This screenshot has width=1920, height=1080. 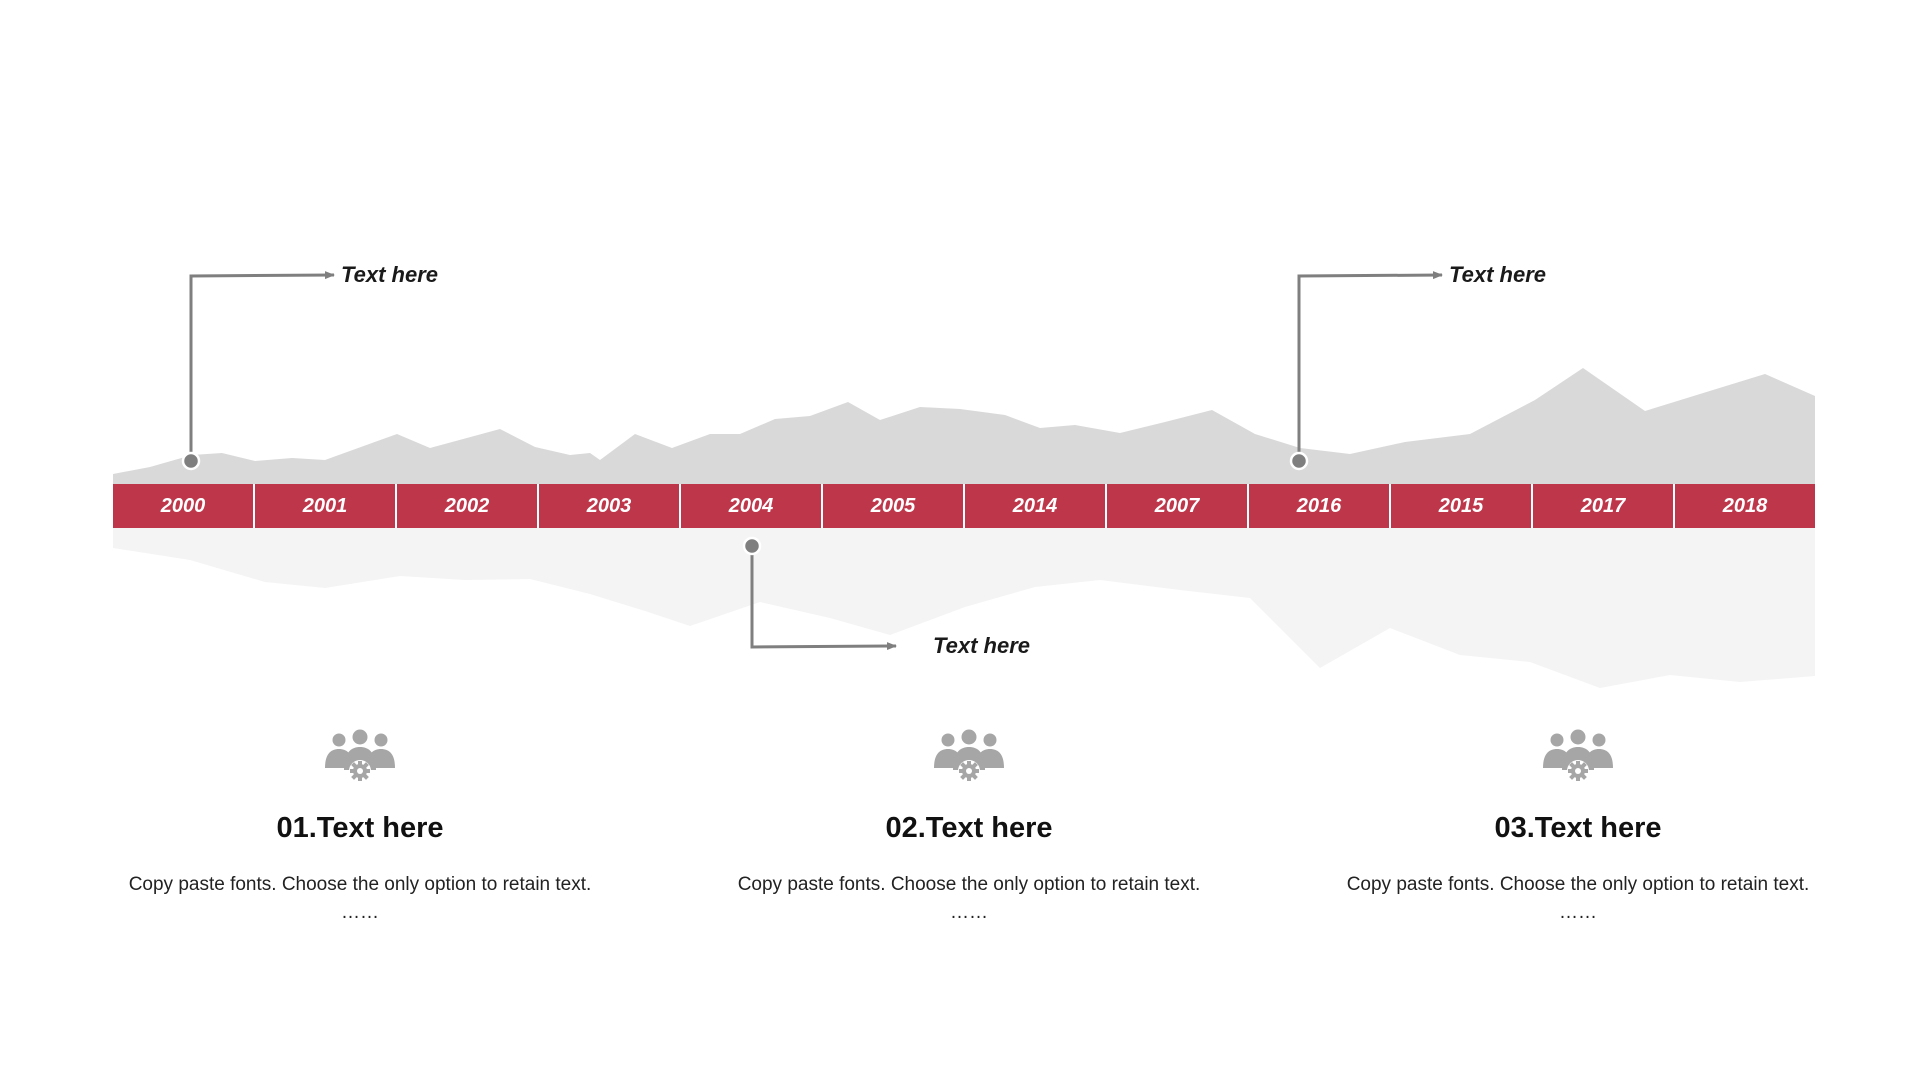 What do you see at coordinates (1319, 506) in the screenshot?
I see `year-cell: 2016` at bounding box center [1319, 506].